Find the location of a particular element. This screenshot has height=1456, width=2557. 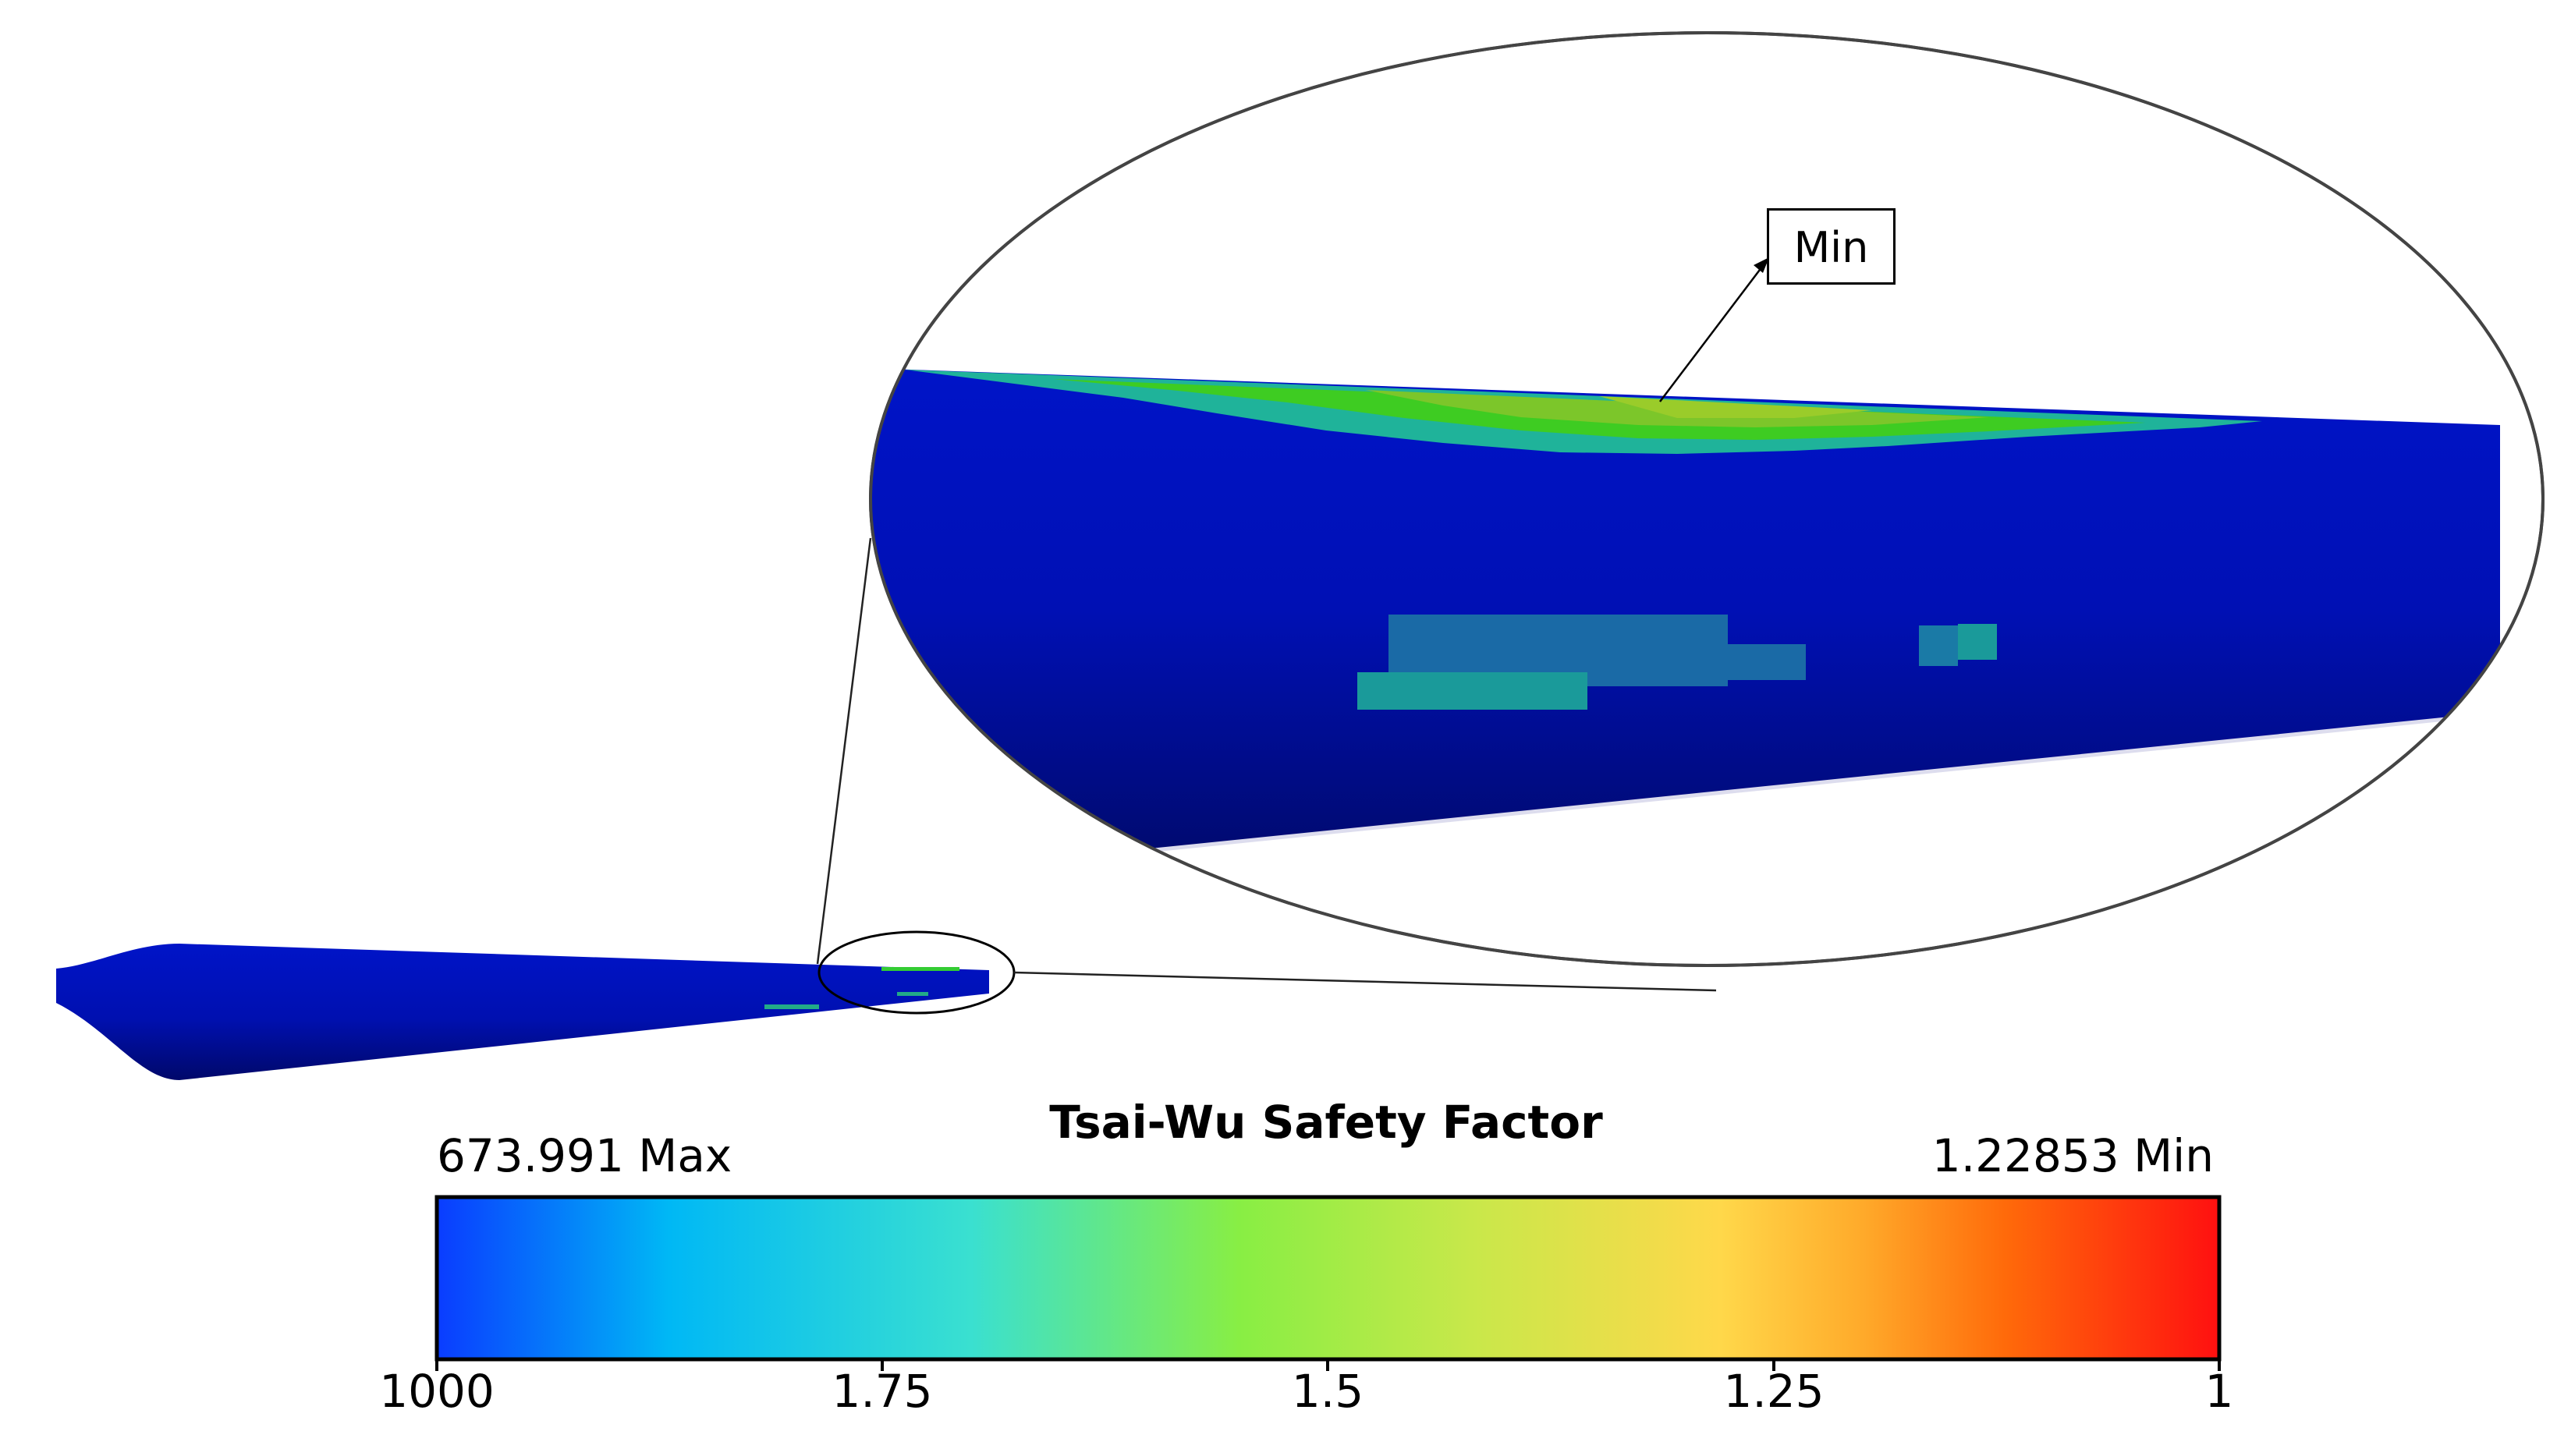

colorbar-gradient is located at coordinates (1328, 1279).